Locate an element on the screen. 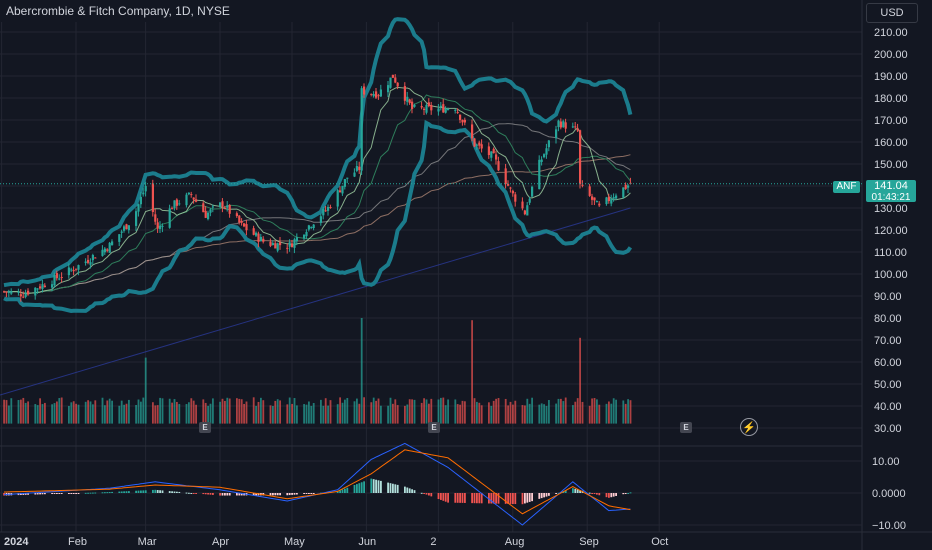 The width and height of the screenshot is (932, 550). price-axis-label: 50.00 is located at coordinates (888, 385).